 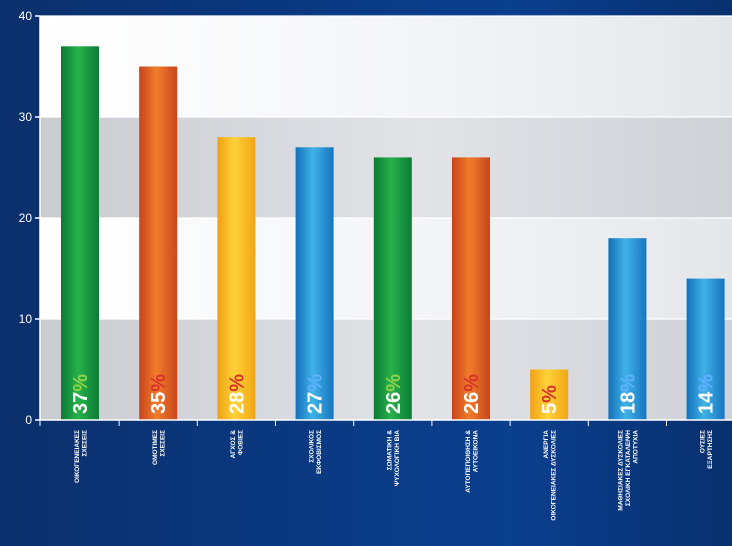 I want to click on bar-value-label: 5%, so click(x=550, y=399).